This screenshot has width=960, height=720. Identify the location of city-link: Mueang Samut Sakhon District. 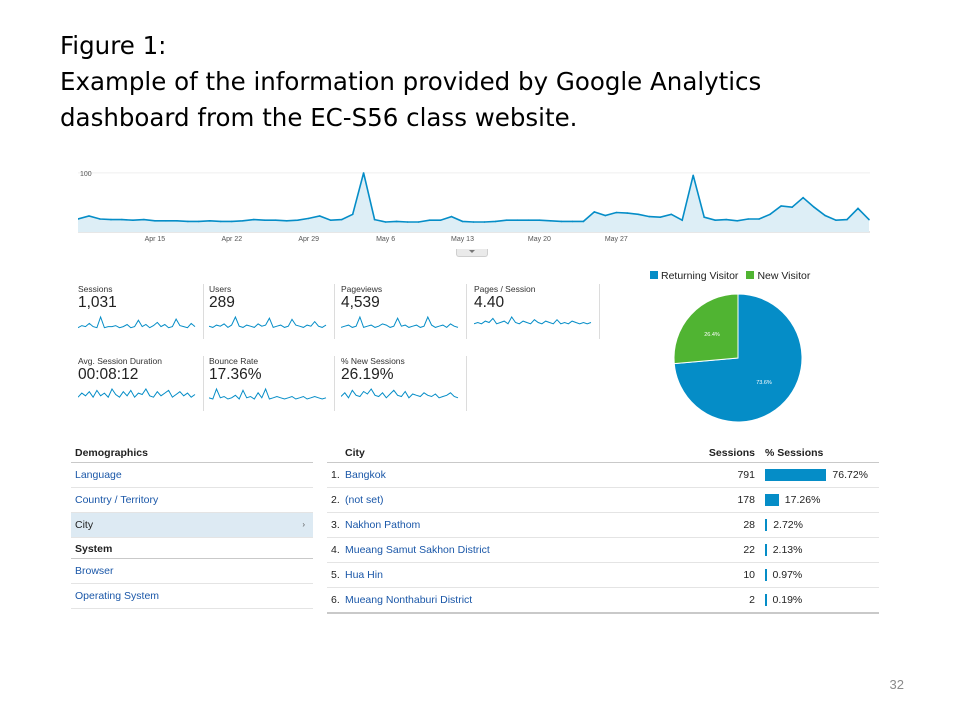
(417, 550).